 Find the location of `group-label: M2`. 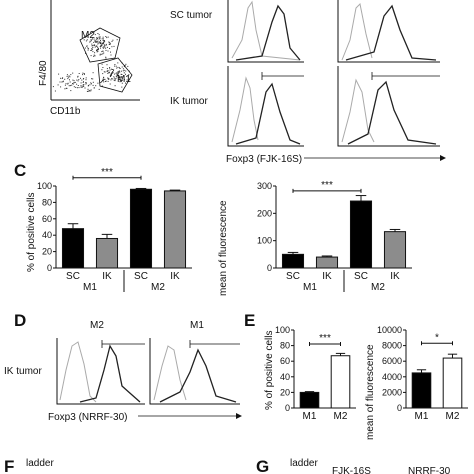

group-label: M2 is located at coordinates (378, 287).